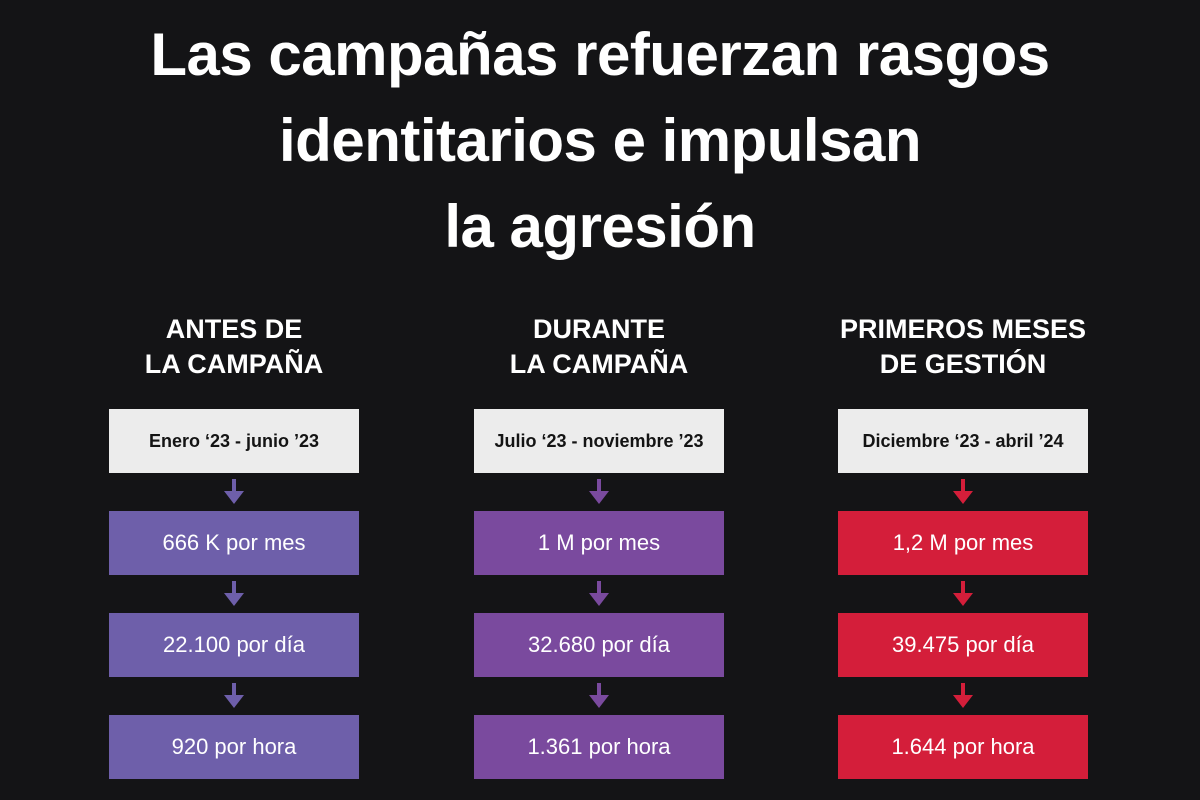  I want to click on period-box: Julio ‘23 - noviembre ’23, so click(599, 441).